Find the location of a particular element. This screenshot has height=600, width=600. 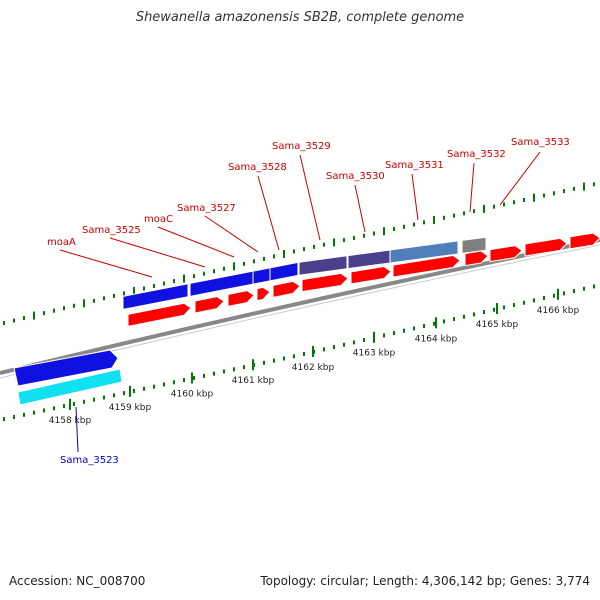

gene-box-left-blue is located at coordinates (66, 368).